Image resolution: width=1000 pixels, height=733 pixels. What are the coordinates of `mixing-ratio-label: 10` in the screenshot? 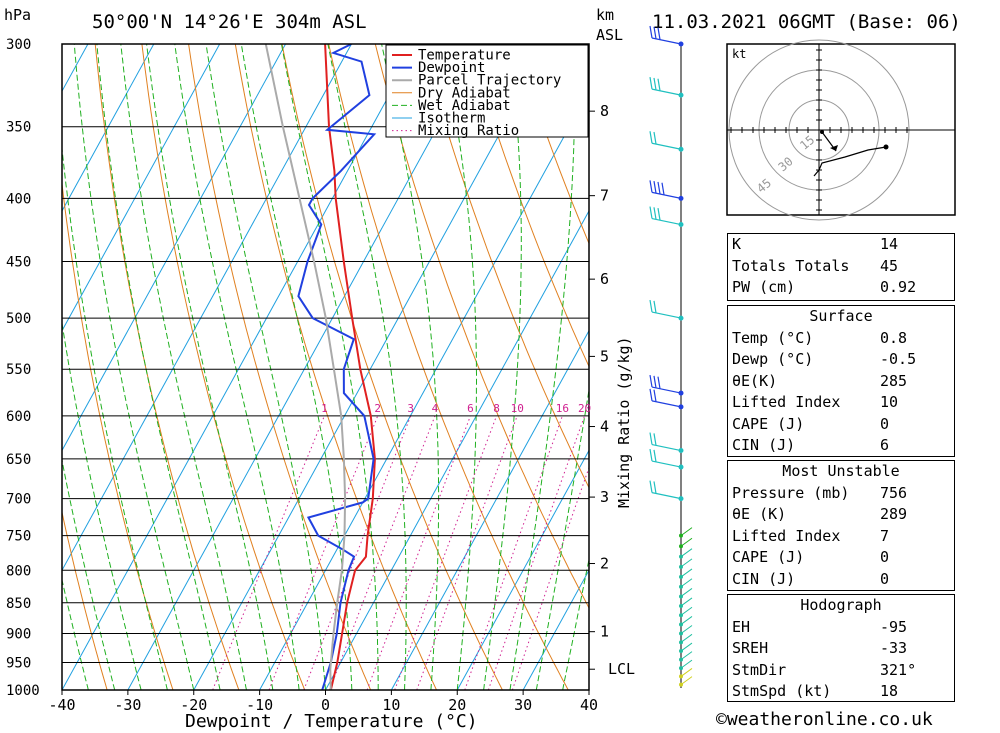 It's located at (517, 408).